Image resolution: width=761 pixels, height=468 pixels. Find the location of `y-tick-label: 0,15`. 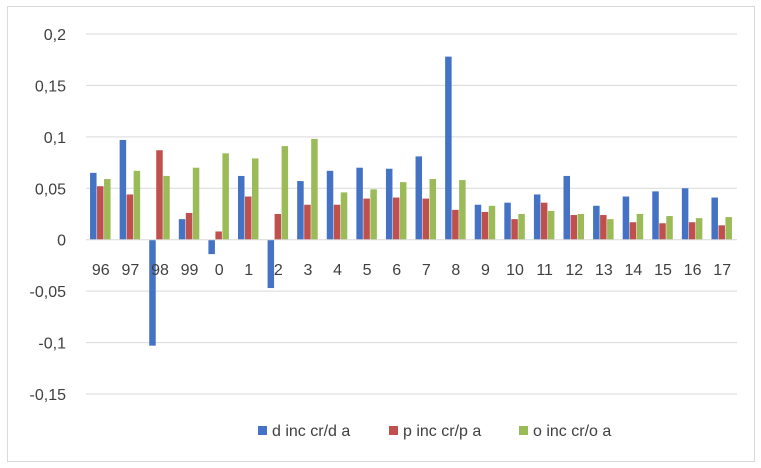

y-tick-label: 0,15 is located at coordinates (50, 86).